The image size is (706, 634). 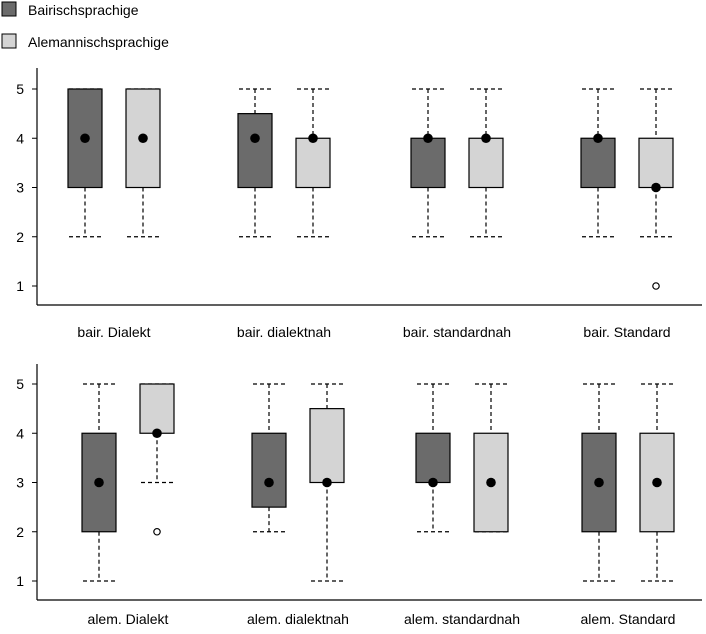 What do you see at coordinates (9, 41) in the screenshot?
I see `legend-swatch-alemannisch` at bounding box center [9, 41].